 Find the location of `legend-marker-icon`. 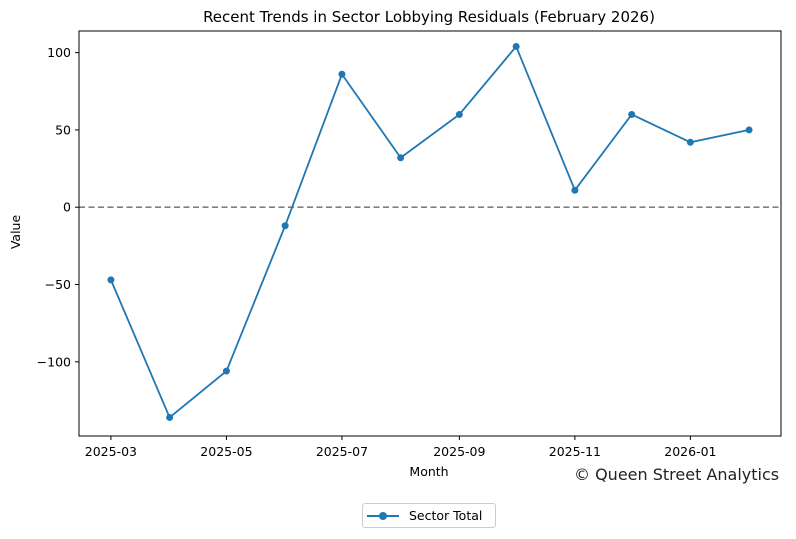

legend-marker-icon is located at coordinates (383, 516).